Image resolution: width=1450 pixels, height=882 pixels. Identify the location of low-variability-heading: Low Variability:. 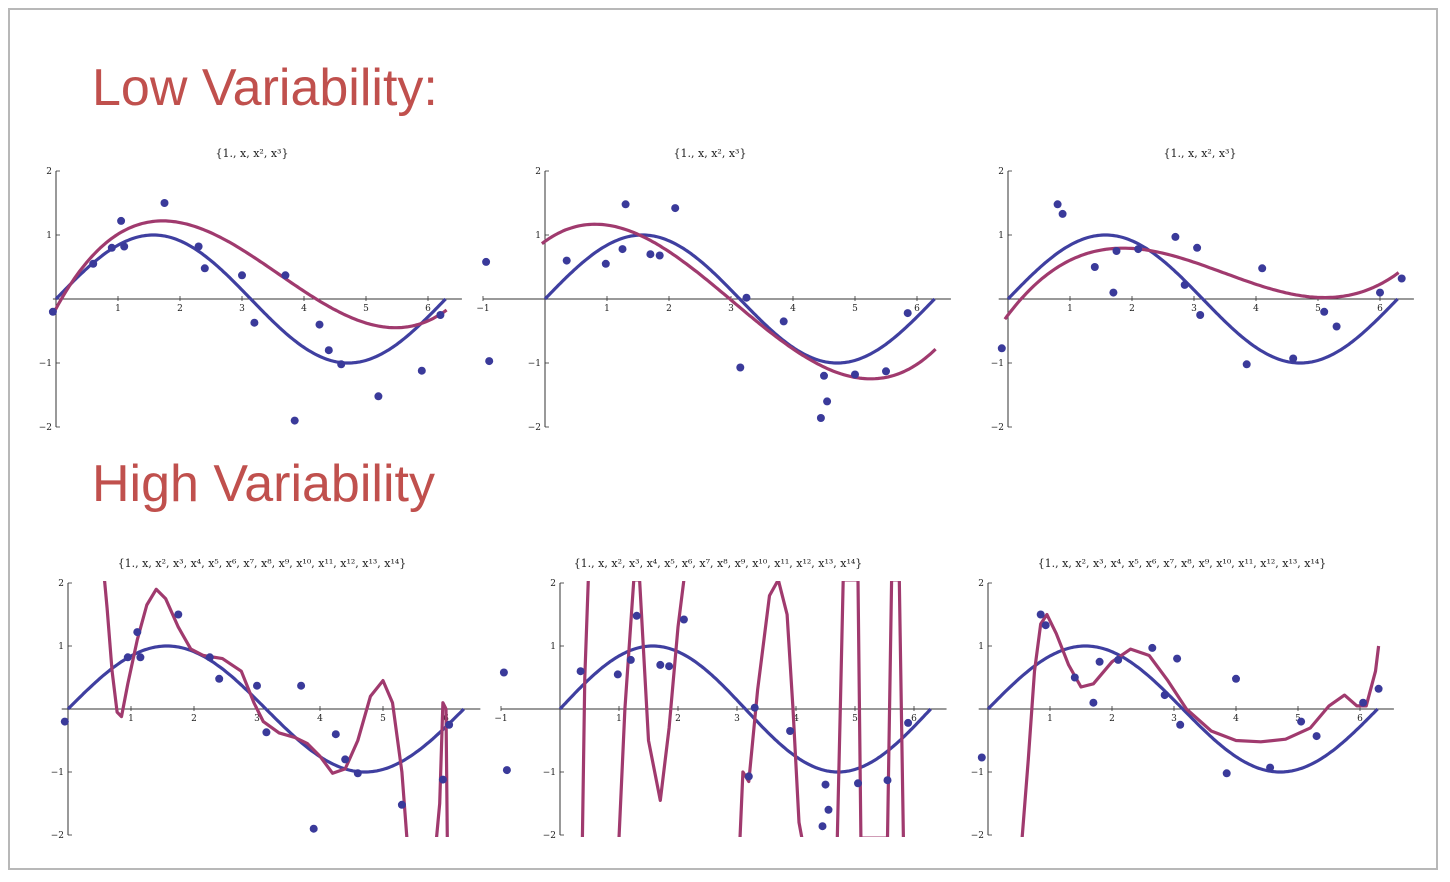
(265, 88).